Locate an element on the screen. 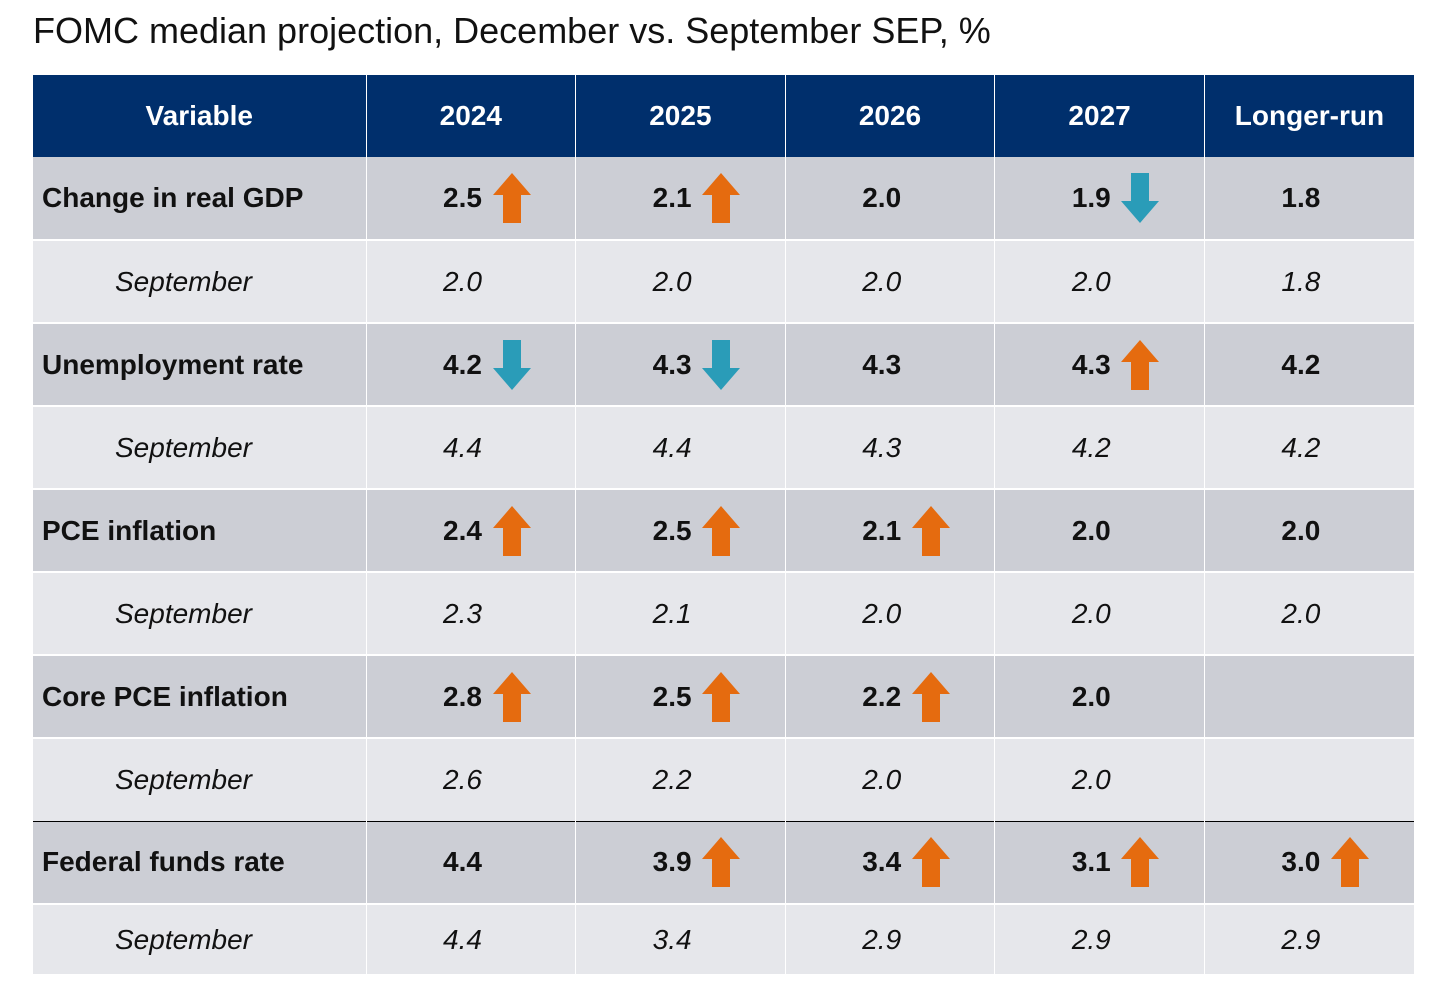 The image size is (1440, 987). arrow-down-icon is located at coordinates (511, 364).